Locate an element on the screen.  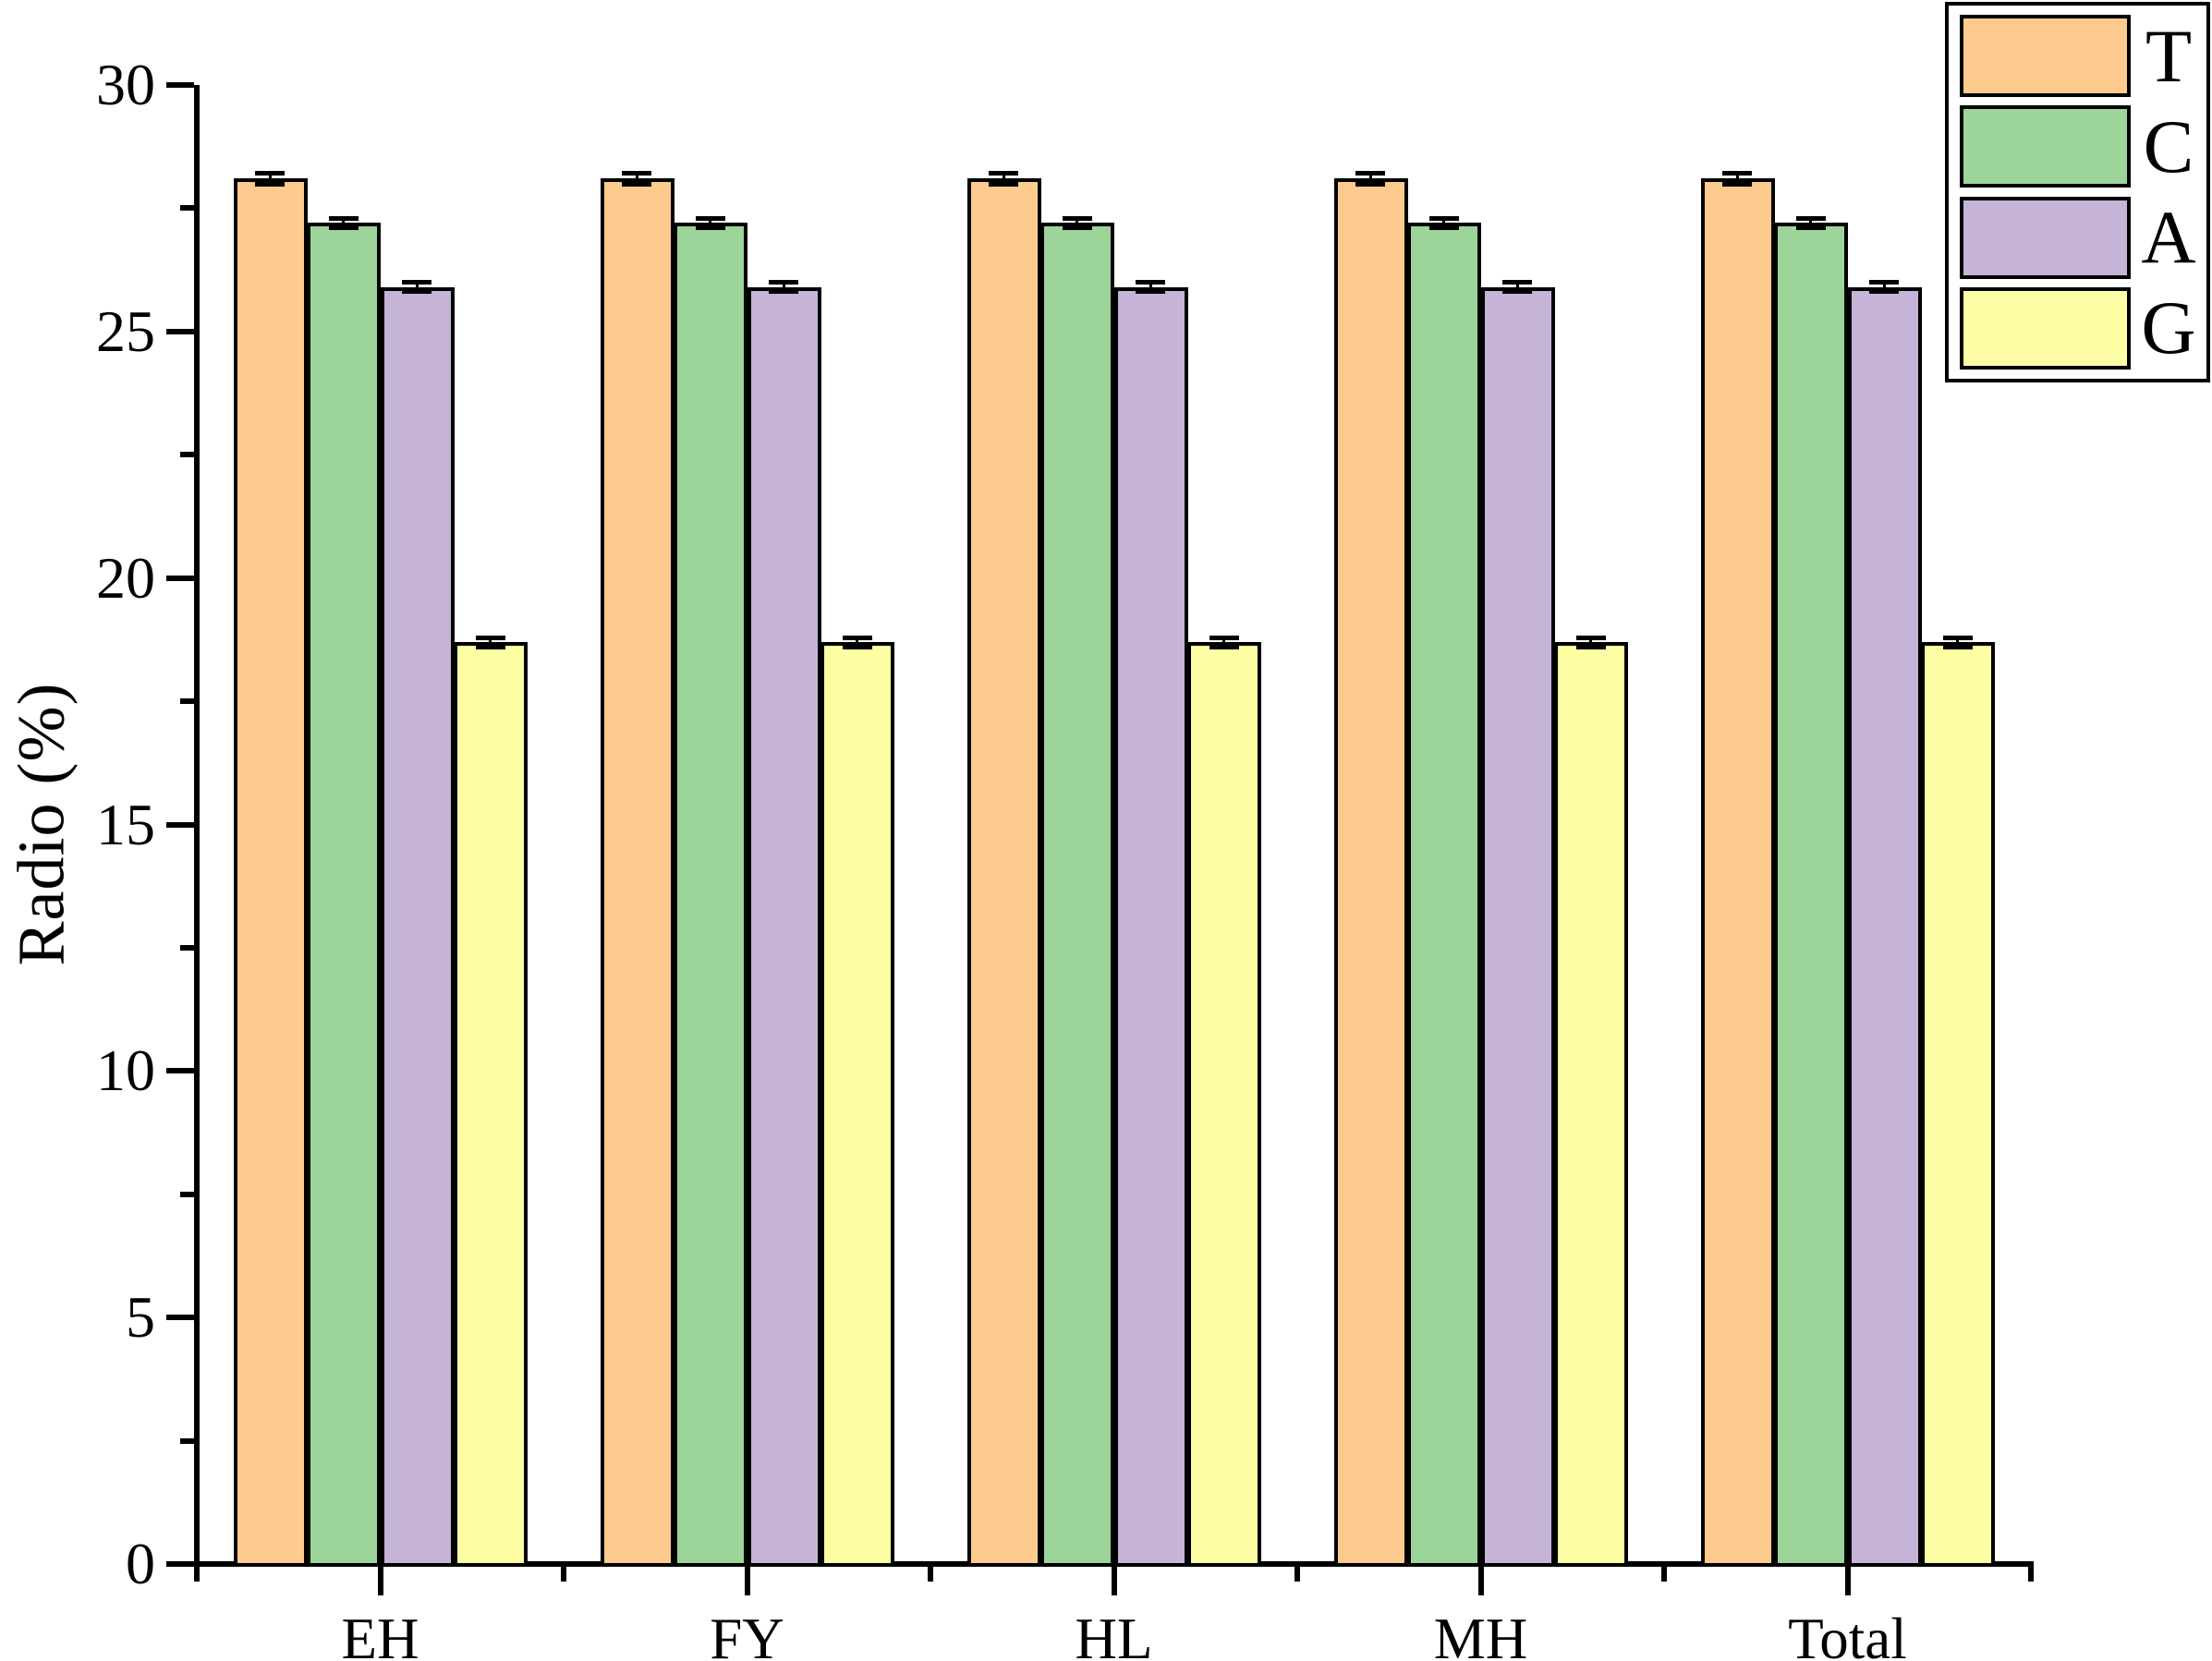
legend-item: T is located at coordinates (2083, 56).